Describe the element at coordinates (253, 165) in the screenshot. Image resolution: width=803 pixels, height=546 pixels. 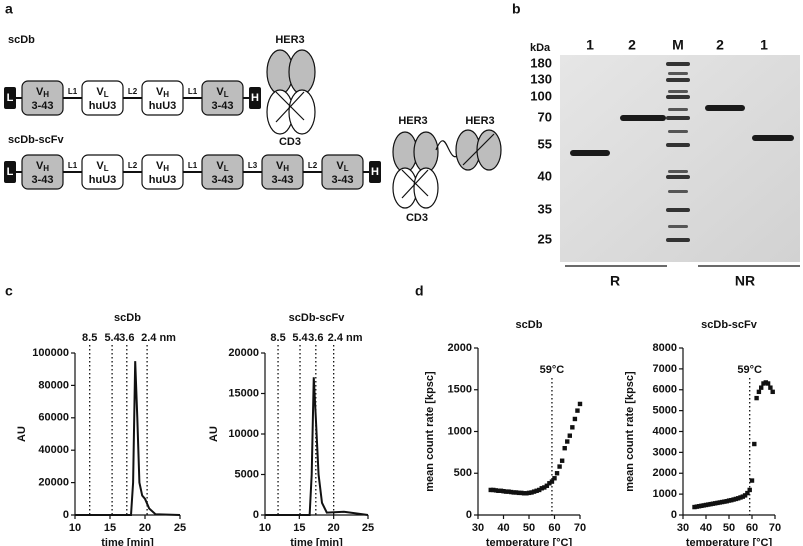
I see `linker-label: L3` at that location.